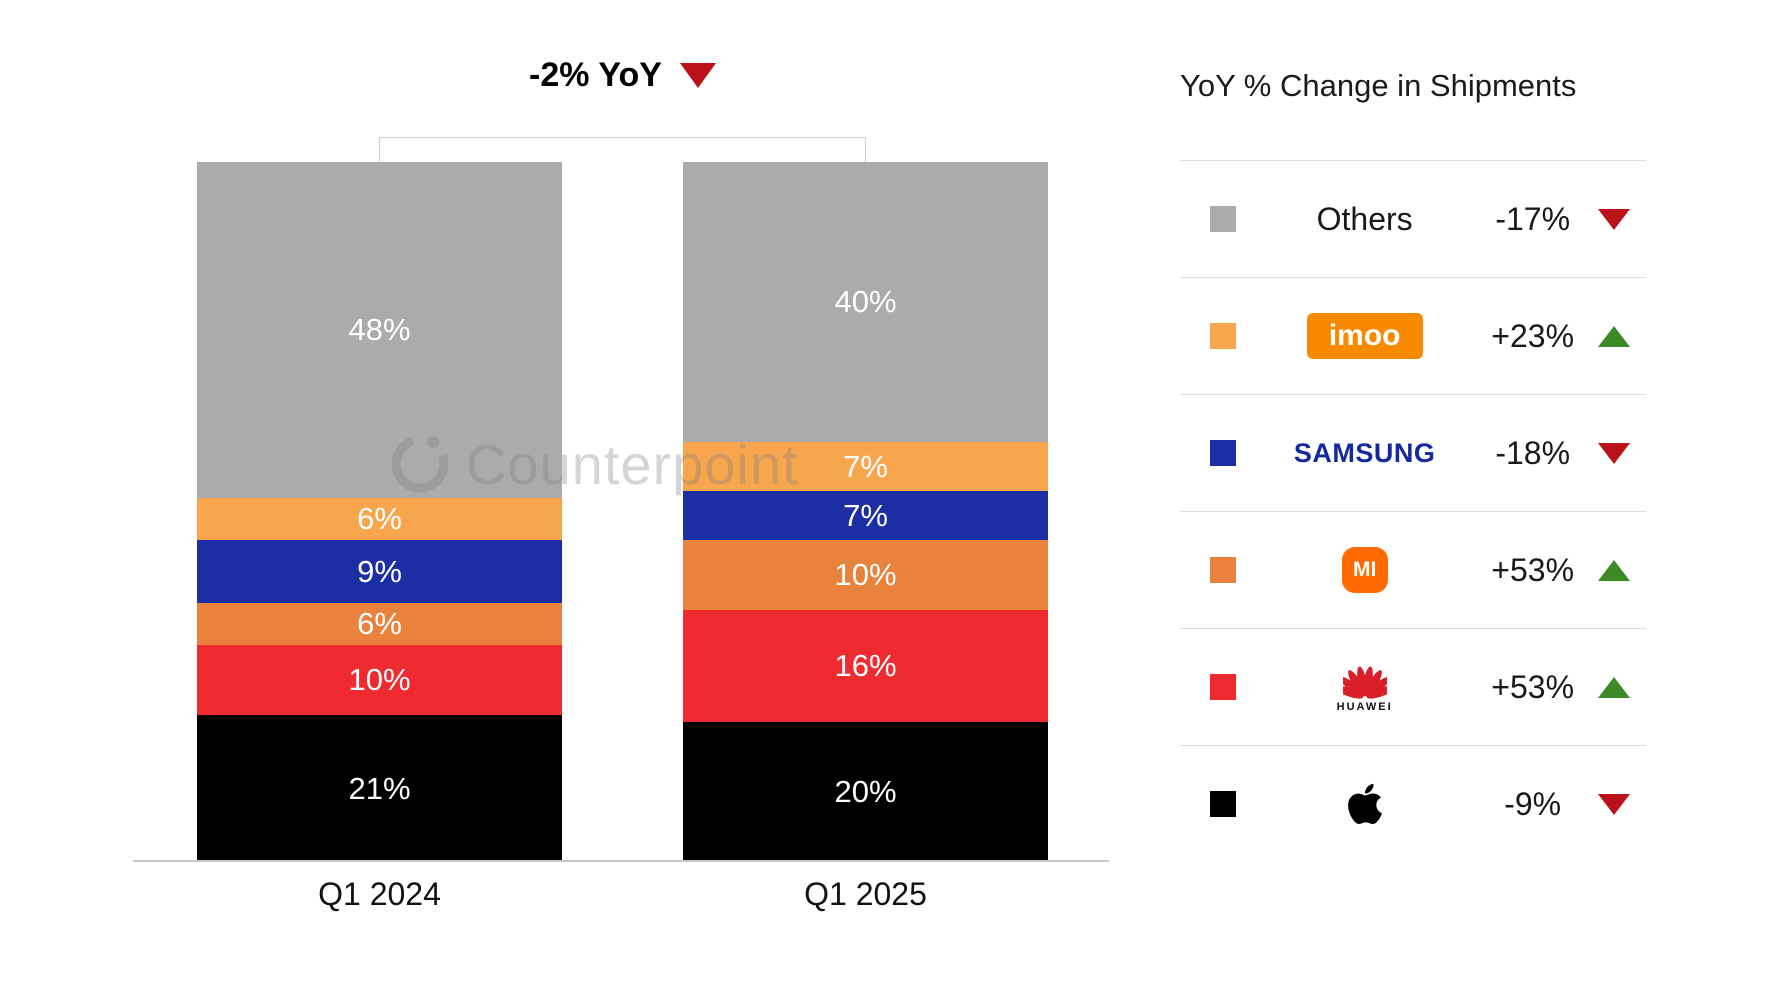  What do you see at coordinates (621, 861) in the screenshot?
I see `x-axis-line` at bounding box center [621, 861].